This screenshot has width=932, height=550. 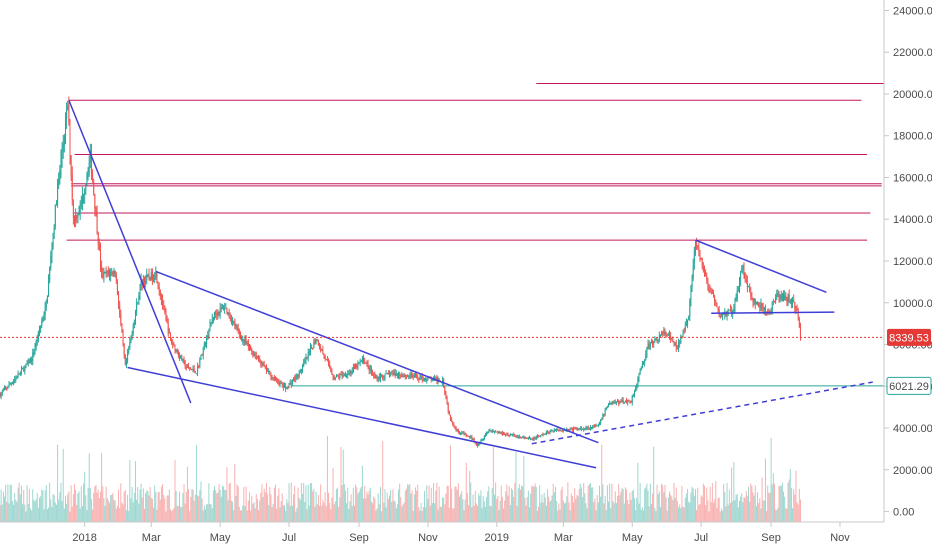 What do you see at coordinates (428, 538) in the screenshot?
I see `x-tick-label: Nov` at bounding box center [428, 538].